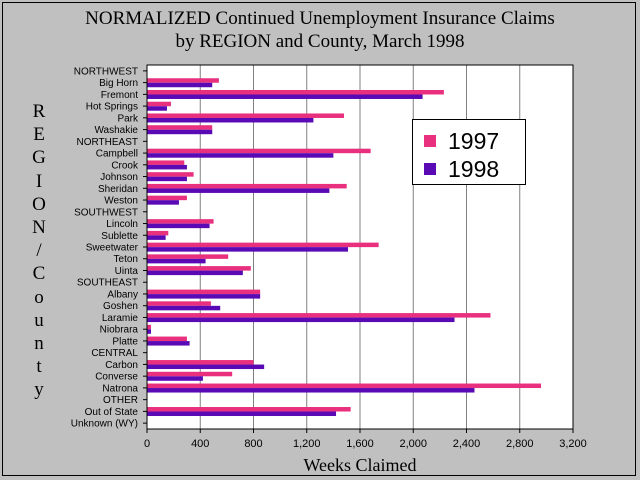 The height and width of the screenshot is (480, 640). What do you see at coordinates (104, 424) in the screenshot?
I see `category-label-unknown-wy: Unknown (WY)` at bounding box center [104, 424].